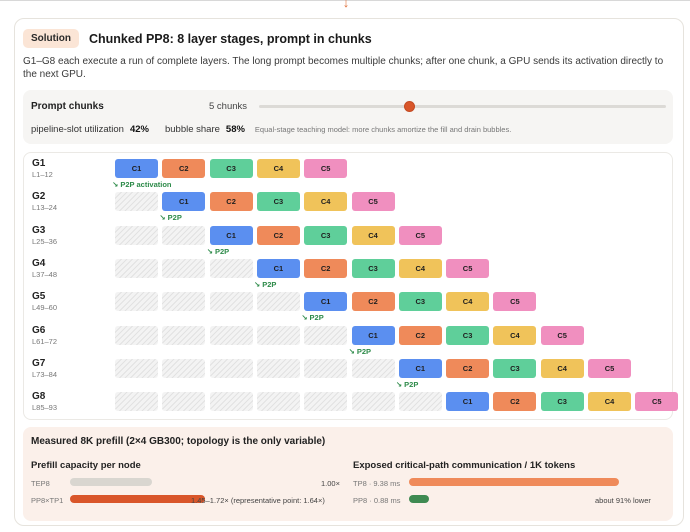  Describe the element at coordinates (51, 38) in the screenshot. I see `solution-badge: Solution` at that location.